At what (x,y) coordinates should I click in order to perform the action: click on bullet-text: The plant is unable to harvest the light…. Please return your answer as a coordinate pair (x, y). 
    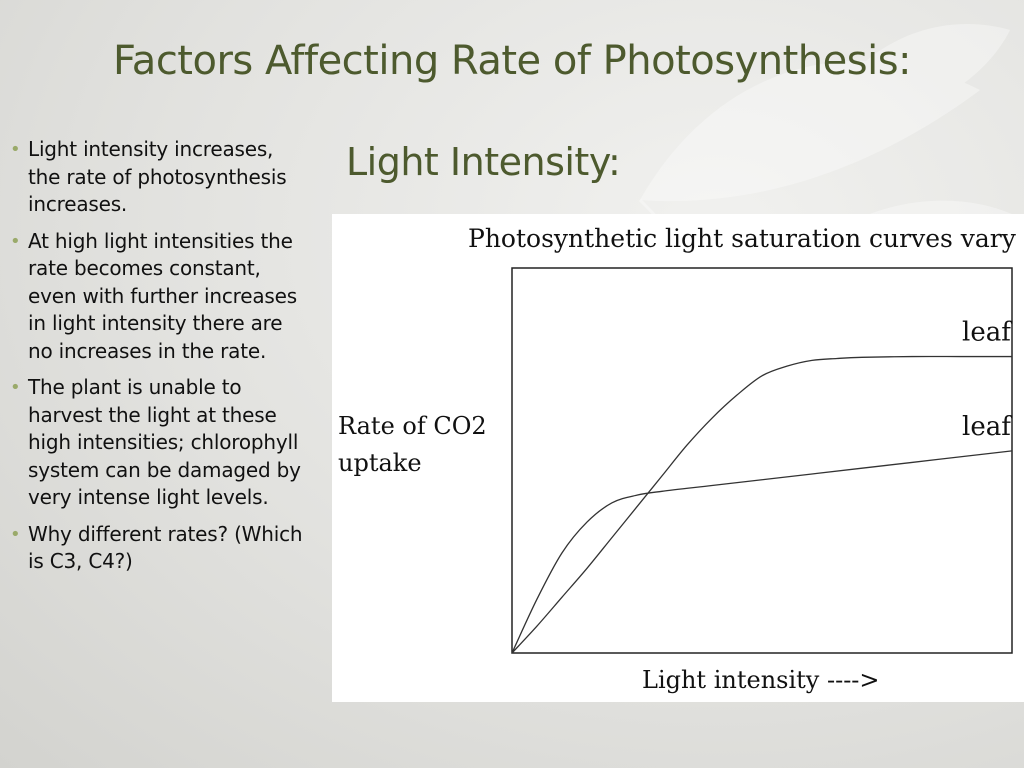
    Looking at the image, I should click on (164, 442).